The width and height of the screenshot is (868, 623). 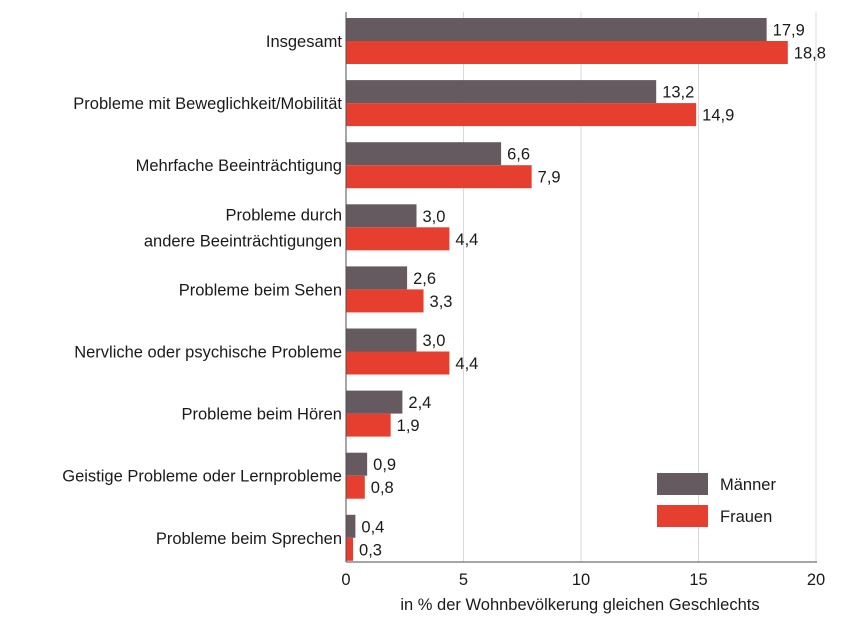 I want to click on category-label: Probleme durch, so click(x=284, y=215).